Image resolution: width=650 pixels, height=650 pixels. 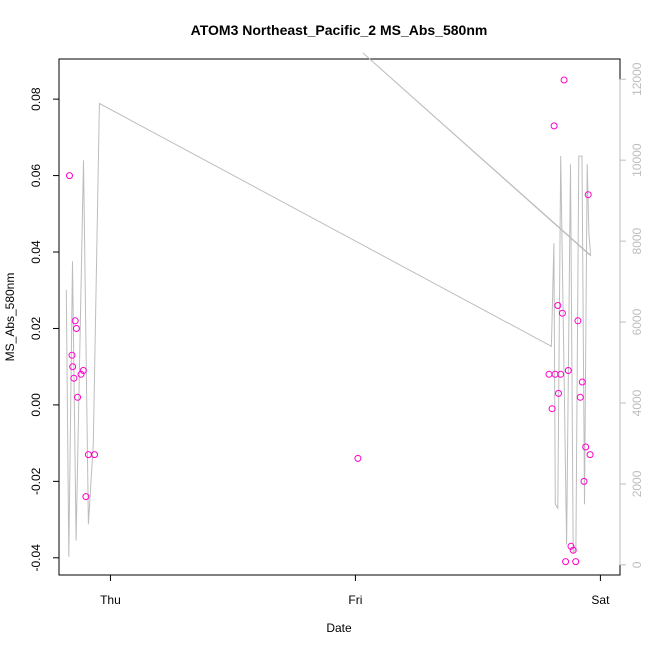 What do you see at coordinates (36, 99) in the screenshot?
I see `y-tick-label: 0.08` at bounding box center [36, 99].